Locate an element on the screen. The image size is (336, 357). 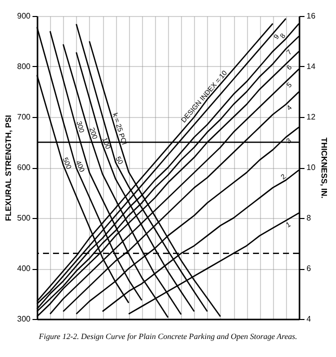
y-tick-label: 500 is located at coordinates (24, 218).